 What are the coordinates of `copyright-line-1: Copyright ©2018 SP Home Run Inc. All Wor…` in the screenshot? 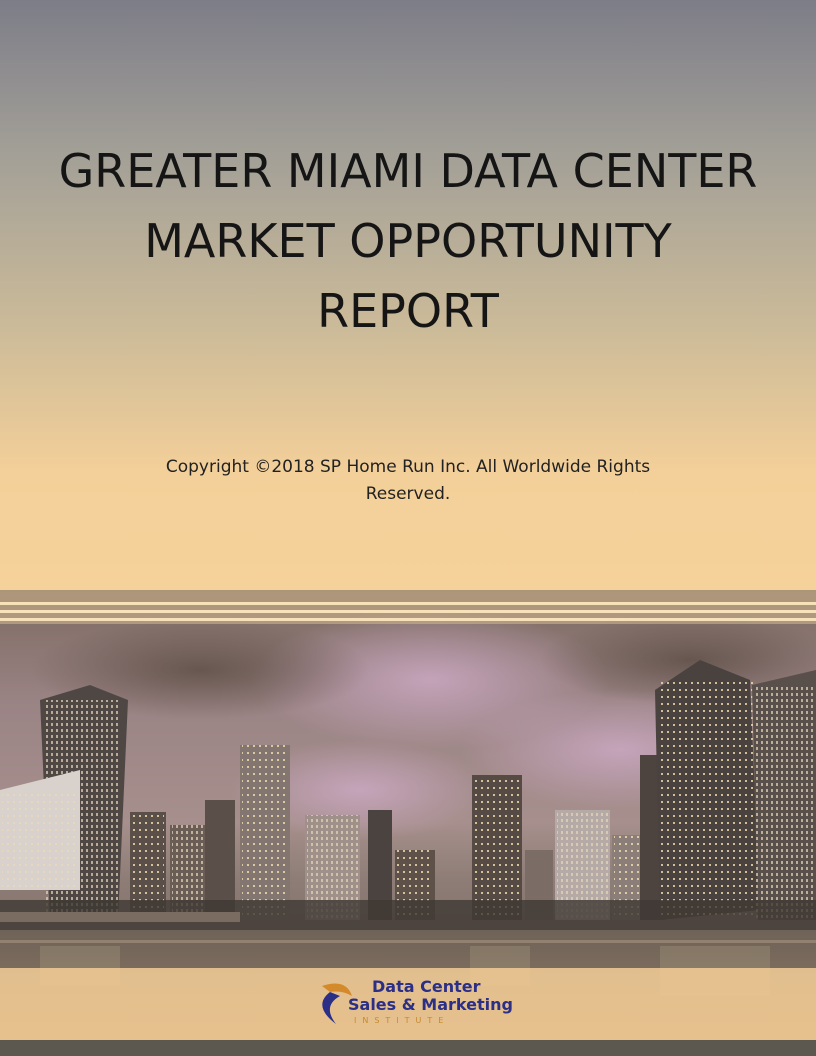 It's located at (408, 467).